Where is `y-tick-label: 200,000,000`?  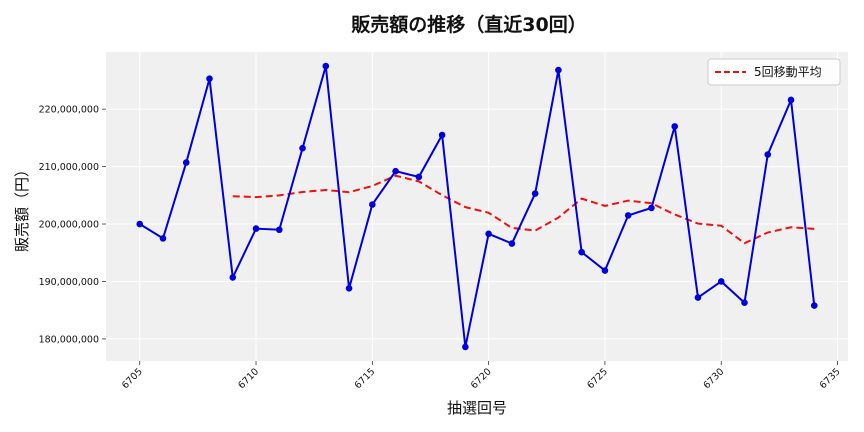 y-tick-label: 200,000,000 is located at coordinates (69, 225).